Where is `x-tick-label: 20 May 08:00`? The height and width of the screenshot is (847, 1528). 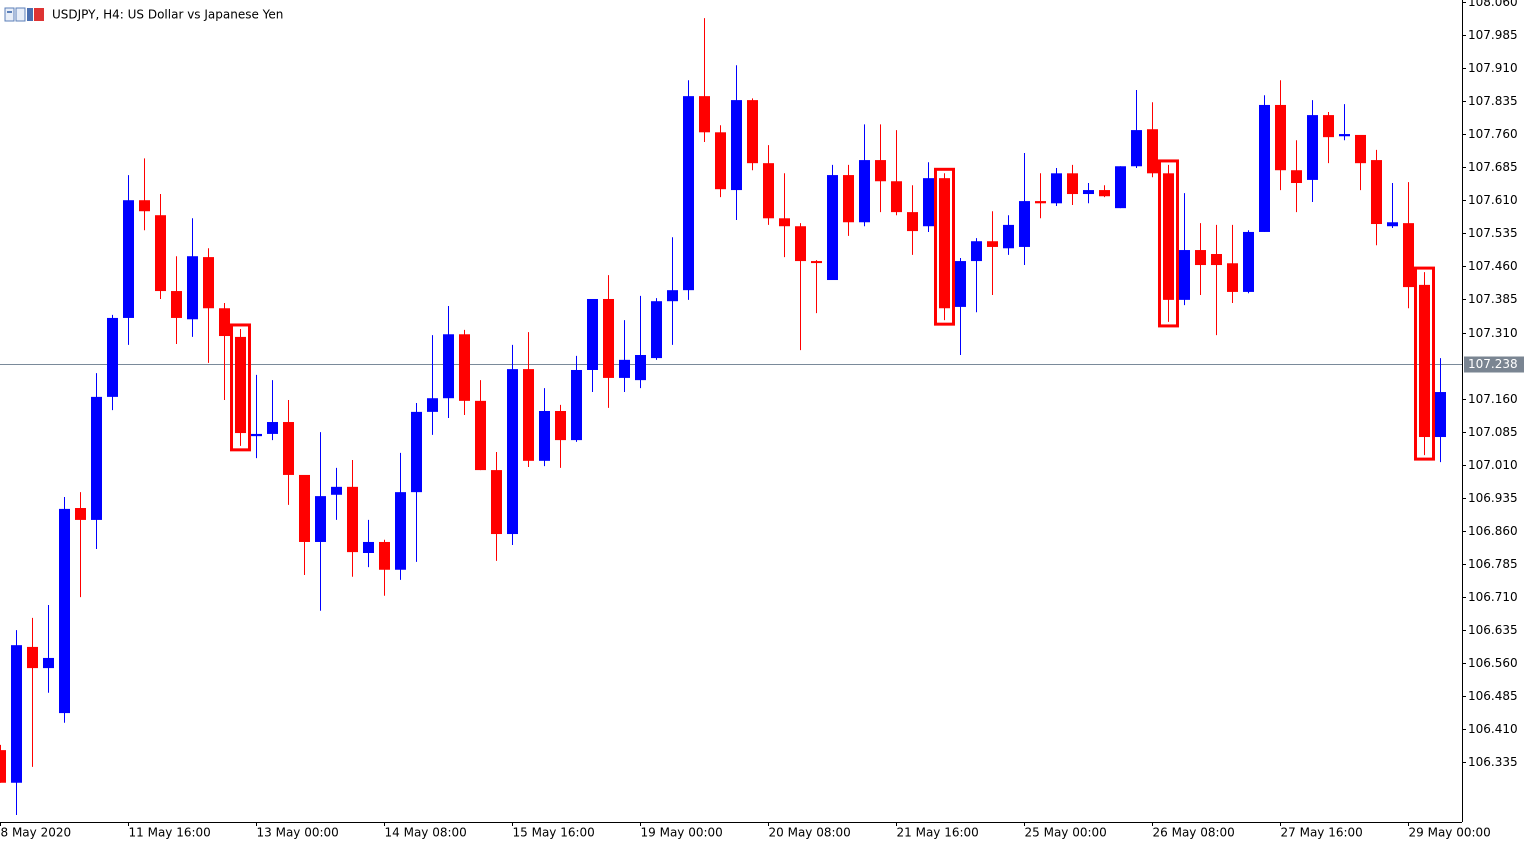 x-tick-label: 20 May 08:00 is located at coordinates (810, 833).